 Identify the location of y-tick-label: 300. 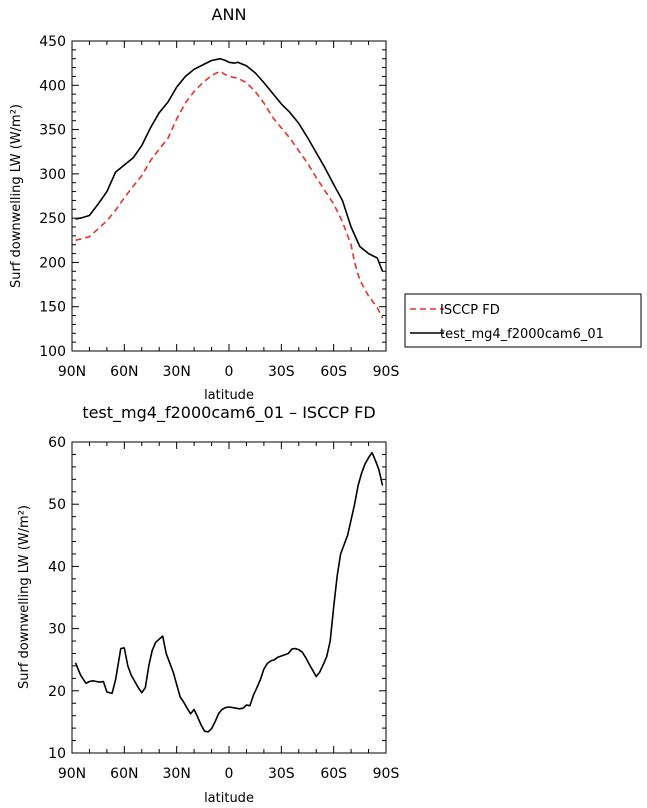
(52, 175).